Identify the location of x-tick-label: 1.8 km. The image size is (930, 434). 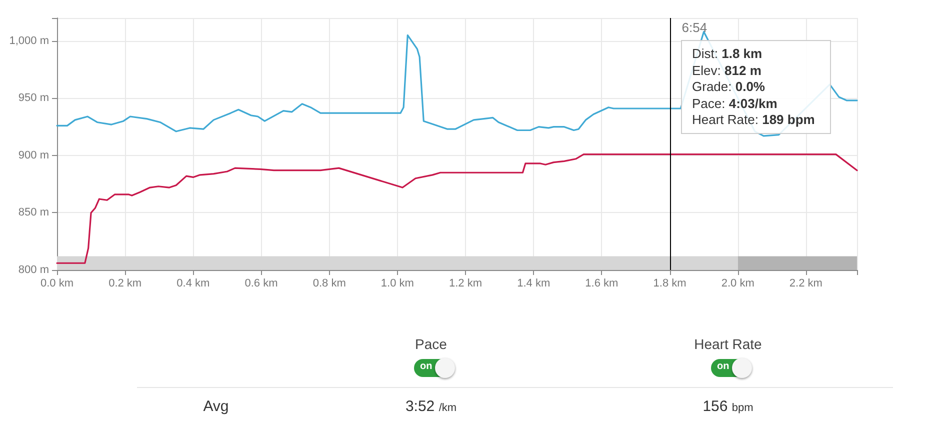
(669, 284).